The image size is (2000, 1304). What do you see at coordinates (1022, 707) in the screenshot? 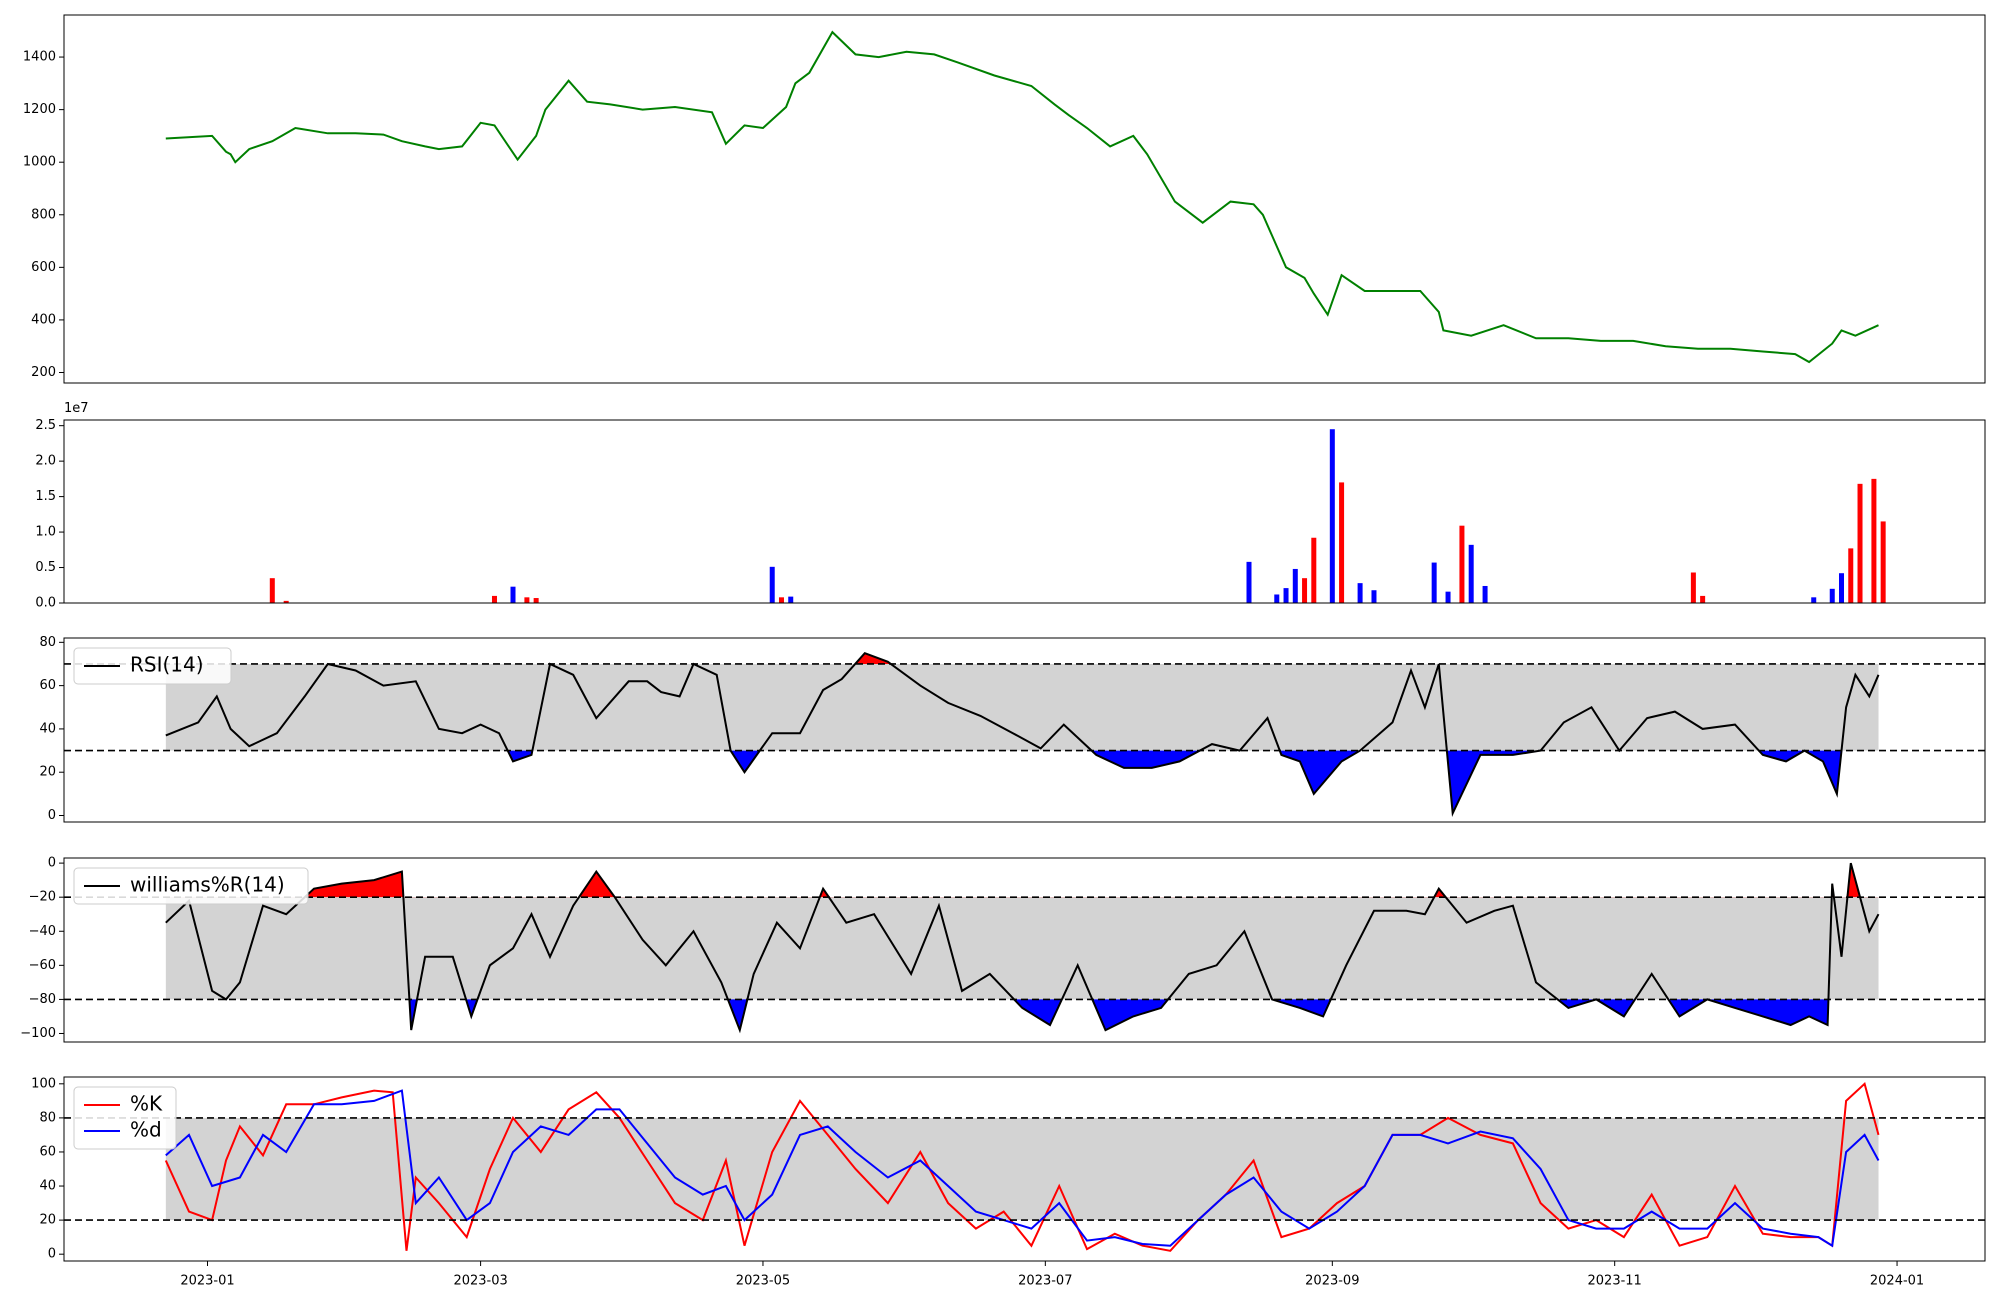
I see `rsi-band` at bounding box center [1022, 707].